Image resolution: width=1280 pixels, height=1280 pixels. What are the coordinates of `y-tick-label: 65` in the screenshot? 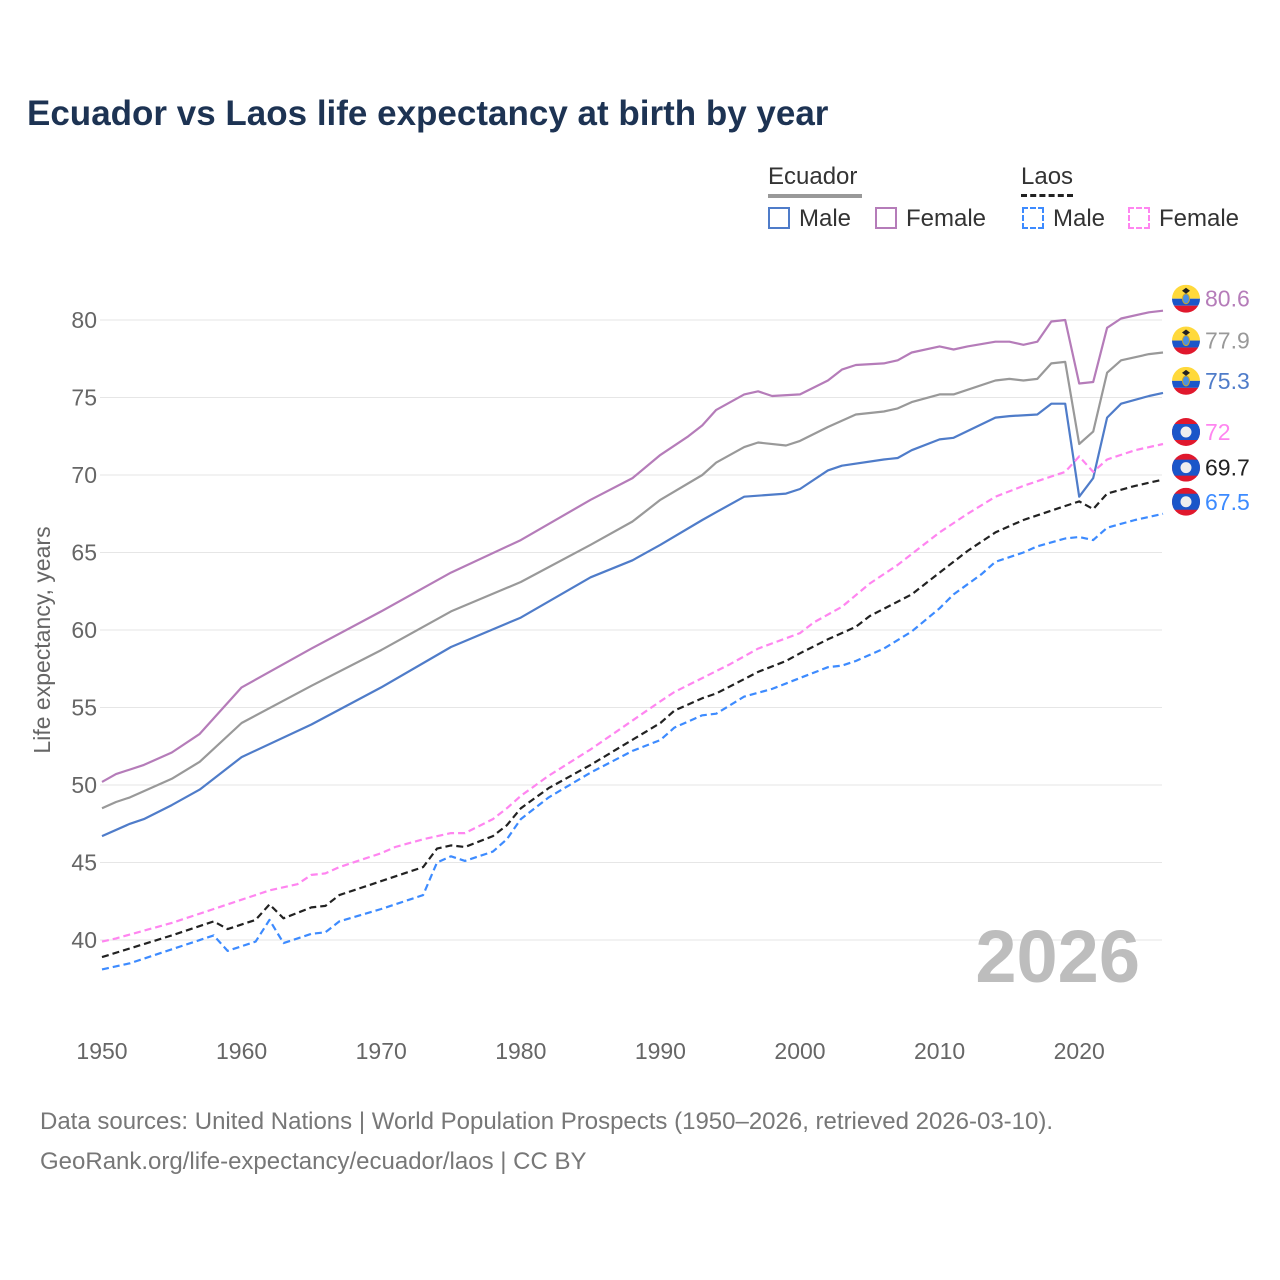 It's located at (84, 553).